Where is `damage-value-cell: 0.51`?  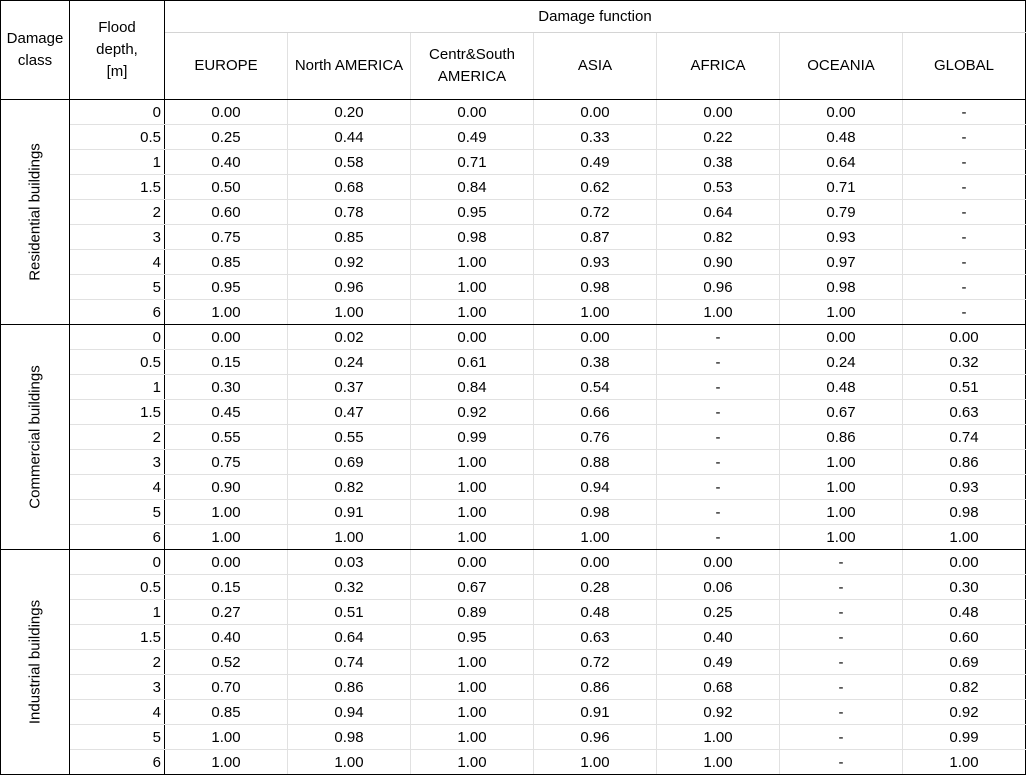
damage-value-cell: 0.51 is located at coordinates (349, 612).